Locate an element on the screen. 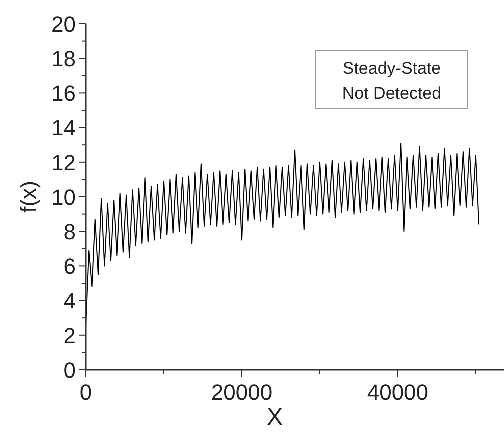  y-tick-label: 16 is located at coordinates (64, 93).